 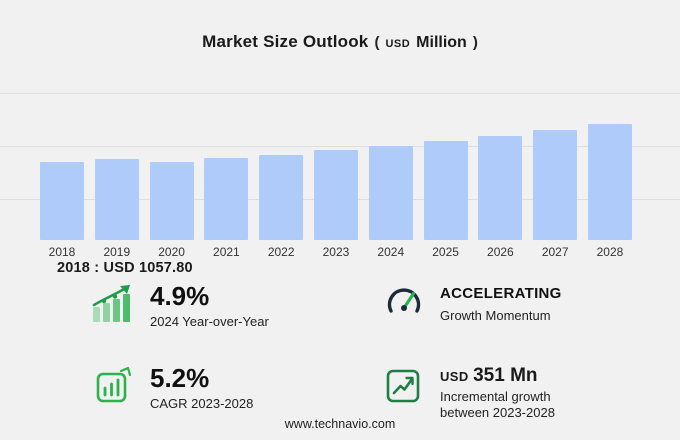 I want to click on cagr-value: 5.2%, so click(x=180, y=377).